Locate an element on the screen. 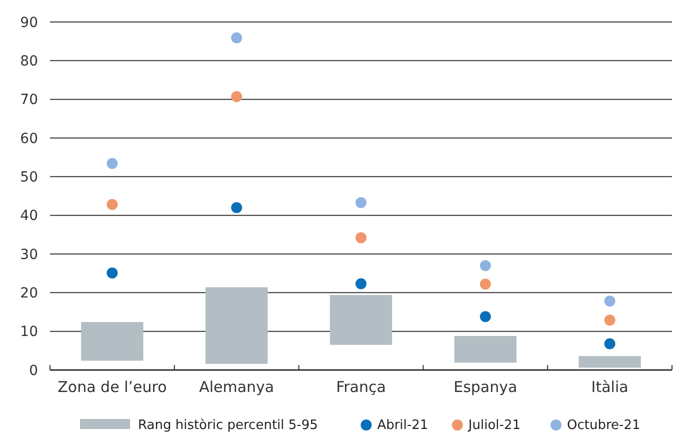 The height and width of the screenshot is (437, 680). y-tick-label: 60 is located at coordinates (29, 138).